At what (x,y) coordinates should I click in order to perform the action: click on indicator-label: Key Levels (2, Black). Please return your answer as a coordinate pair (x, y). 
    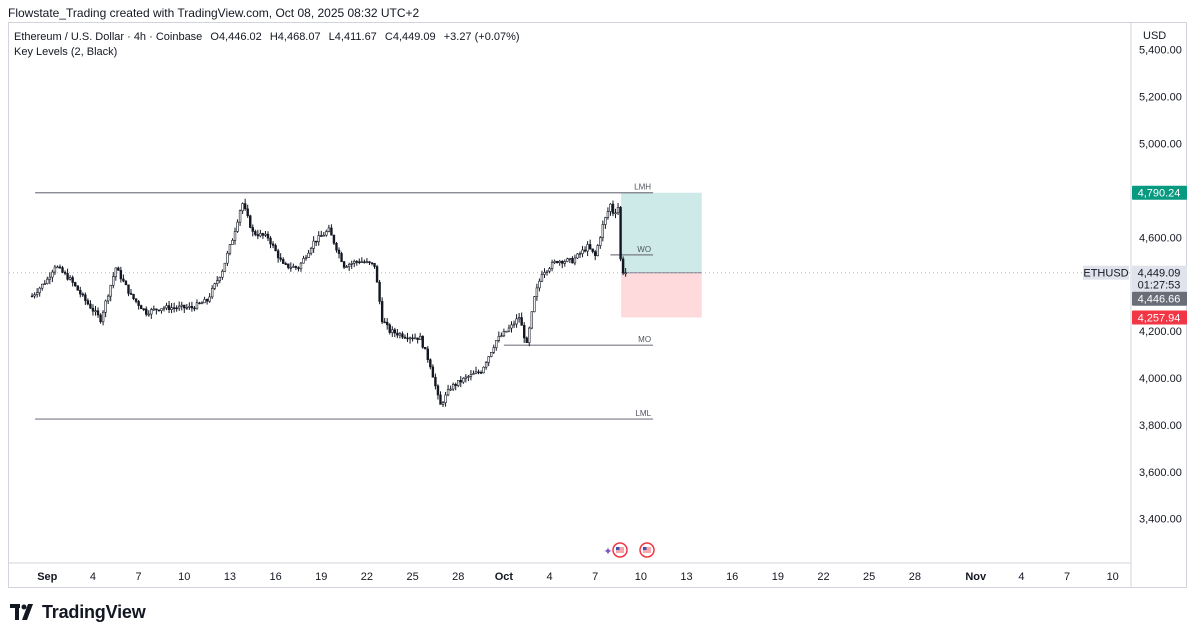
    Looking at the image, I should click on (66, 52).